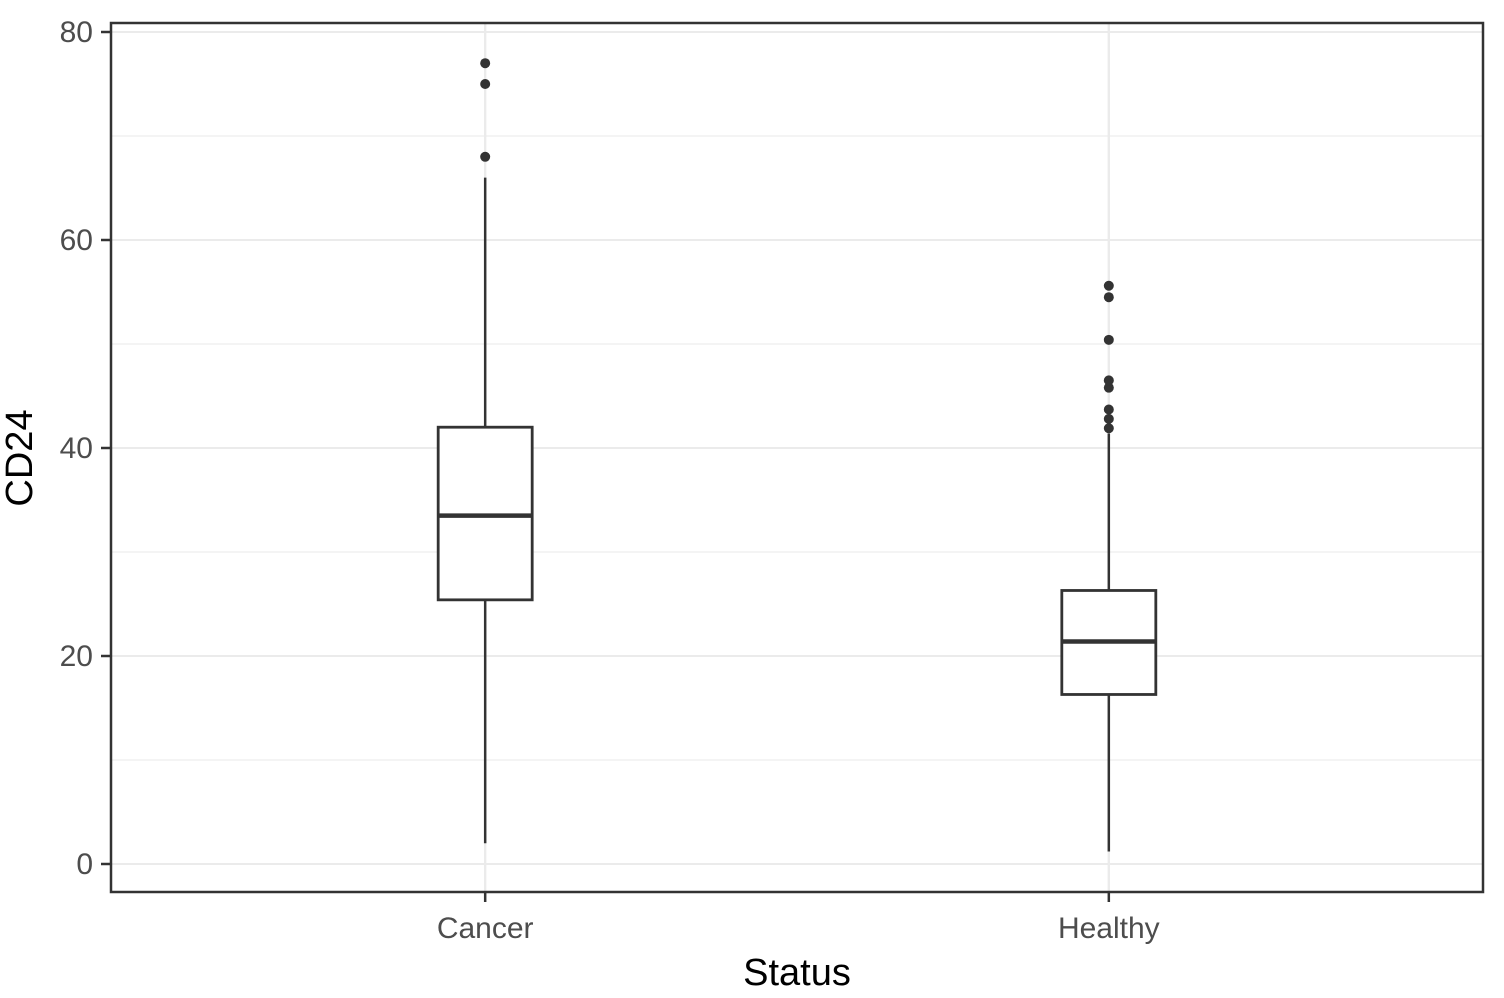 This screenshot has width=1504, height=998. Describe the element at coordinates (20, 457) in the screenshot. I see `y-axis-title: CD24` at that location.